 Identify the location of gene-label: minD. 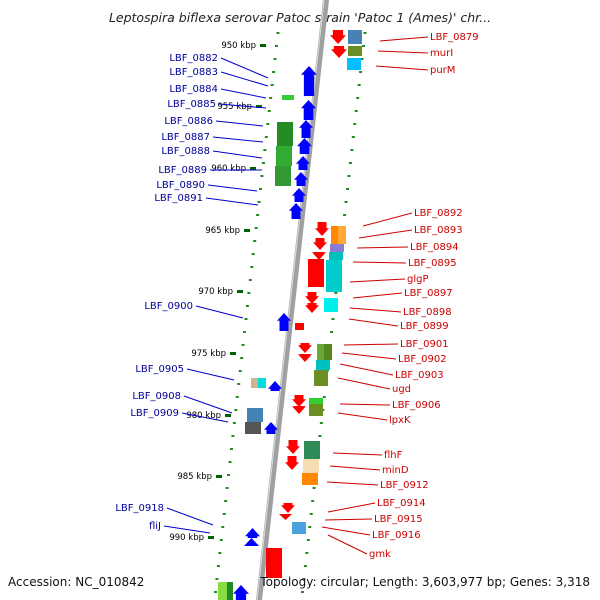
(395, 470).